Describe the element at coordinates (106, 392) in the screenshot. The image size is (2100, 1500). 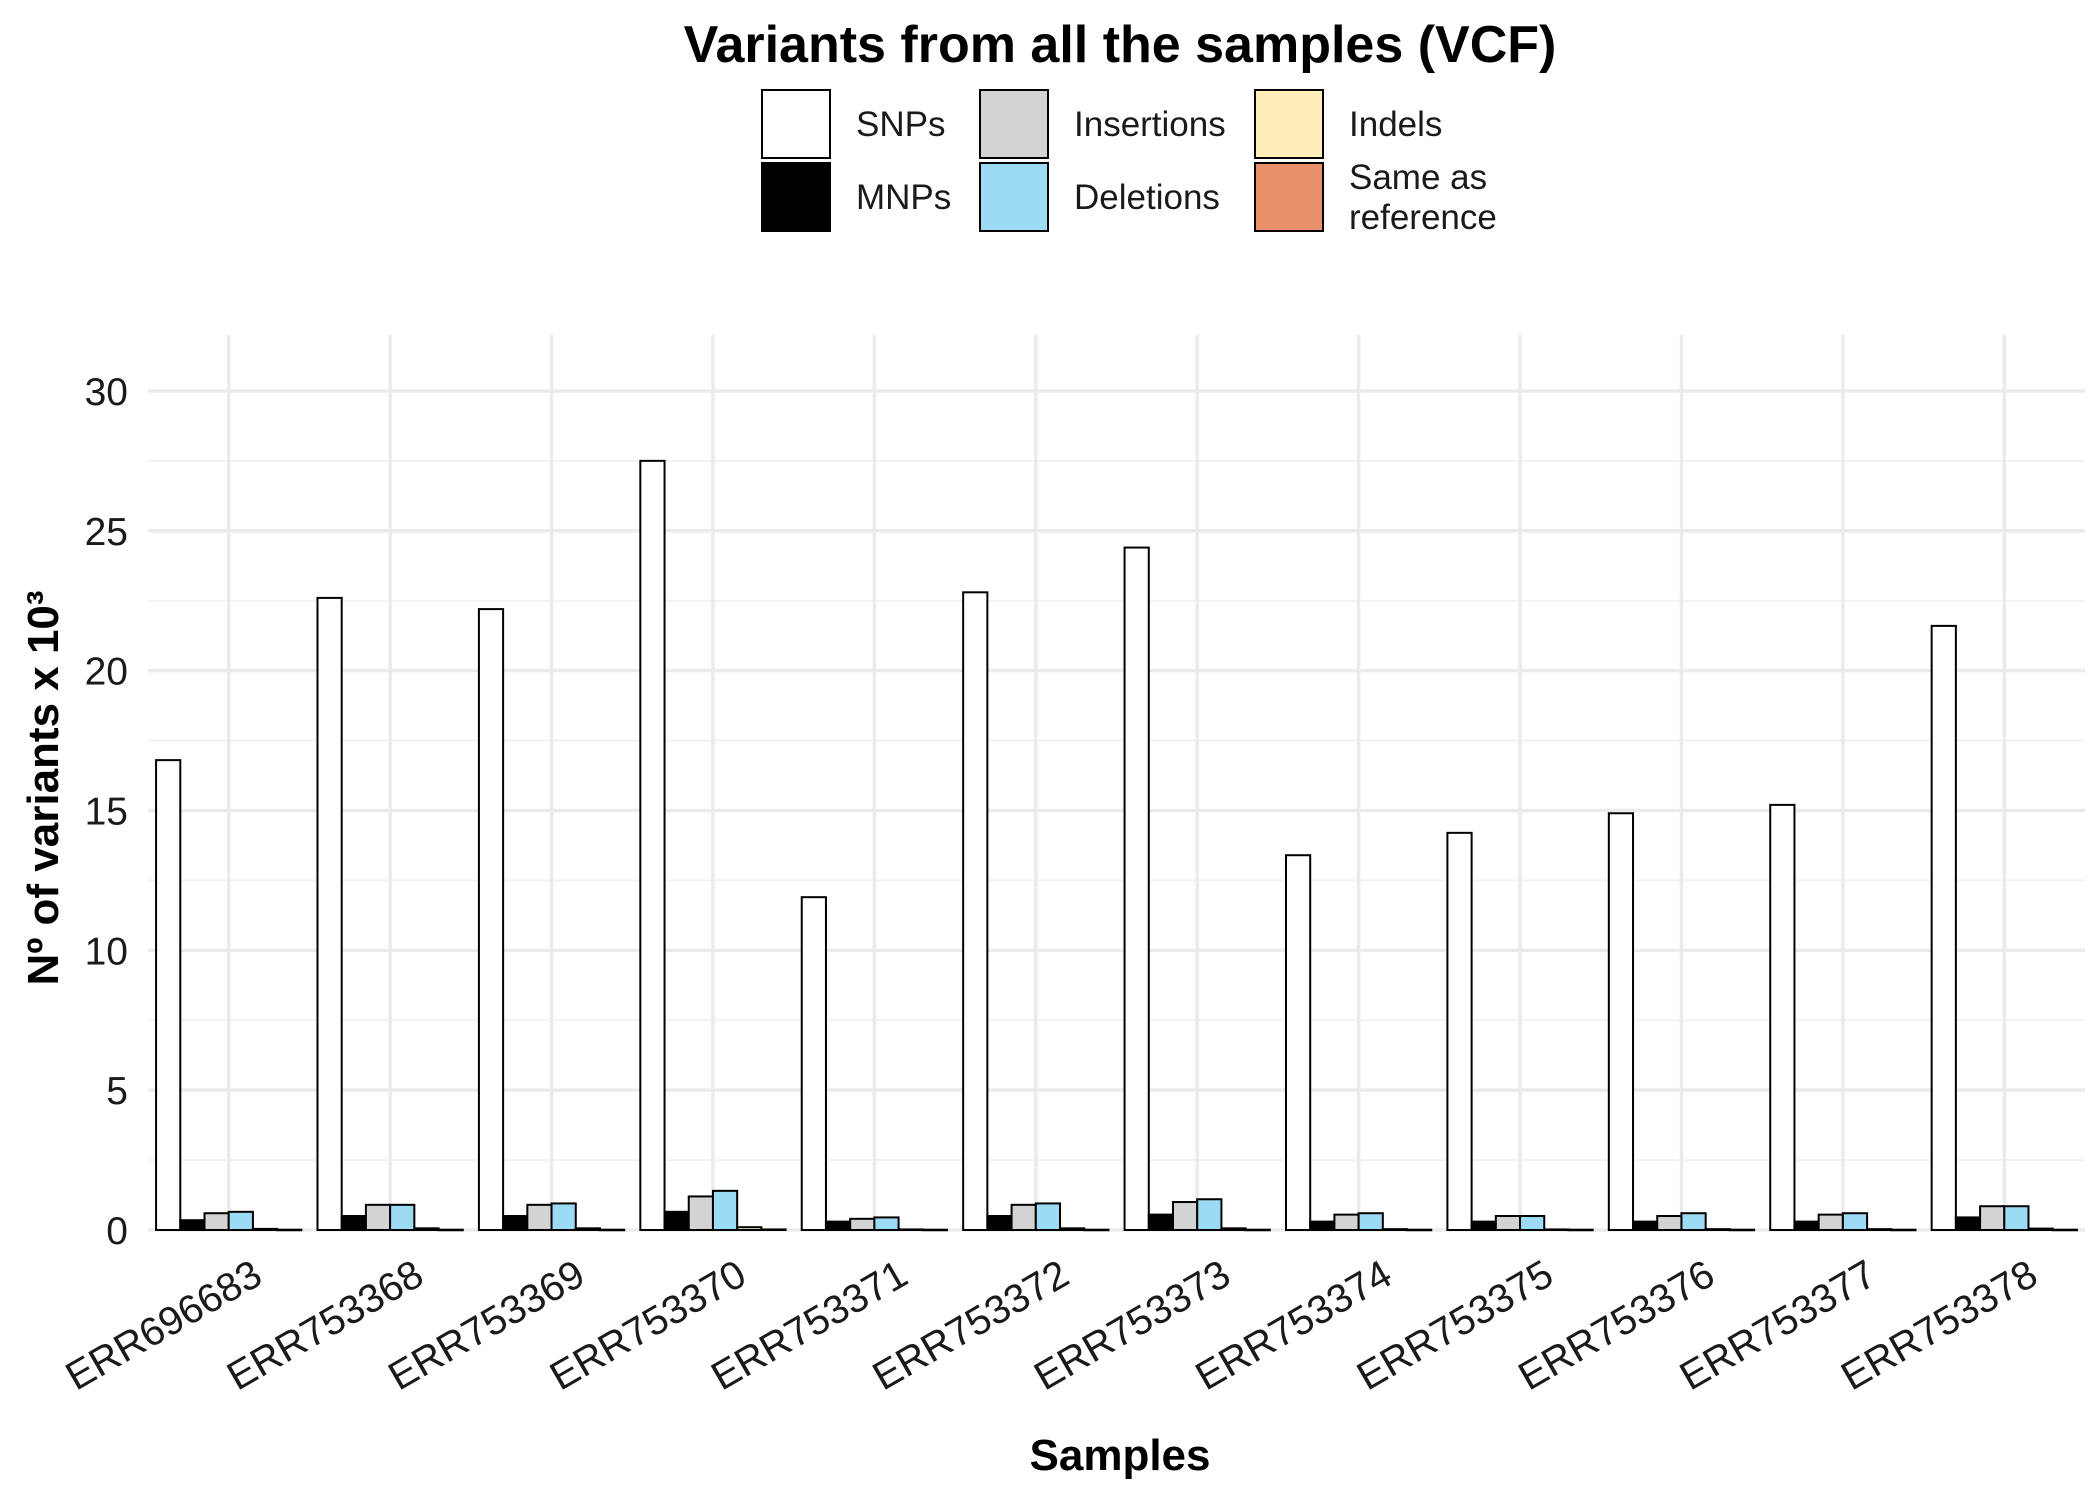
I see `y-tick-label: 30` at that location.